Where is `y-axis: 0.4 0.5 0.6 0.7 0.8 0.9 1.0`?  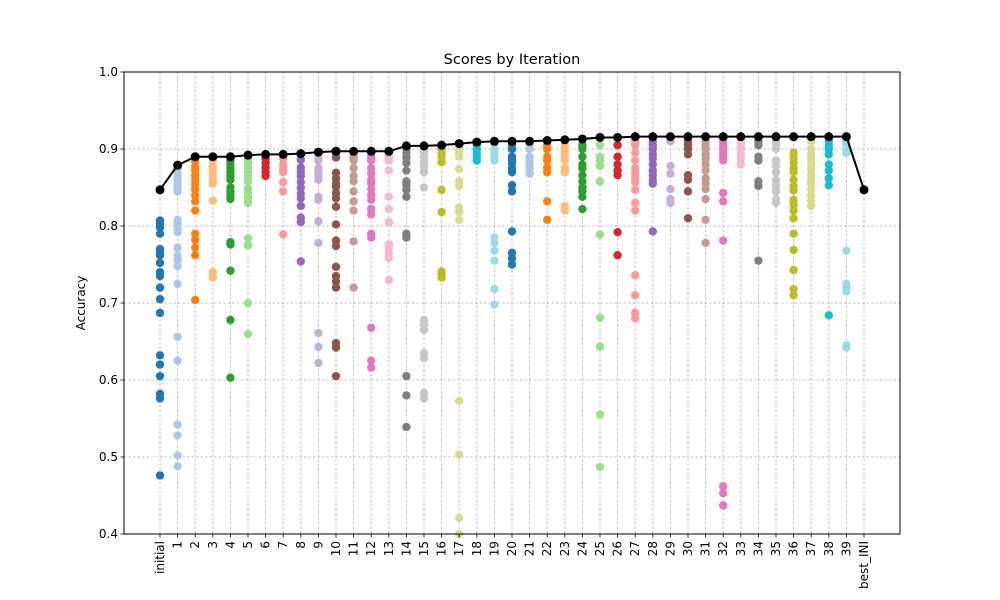
y-axis: 0.4 0.5 0.6 0.7 0.8 0.9 1.0 is located at coordinates (111, 303).